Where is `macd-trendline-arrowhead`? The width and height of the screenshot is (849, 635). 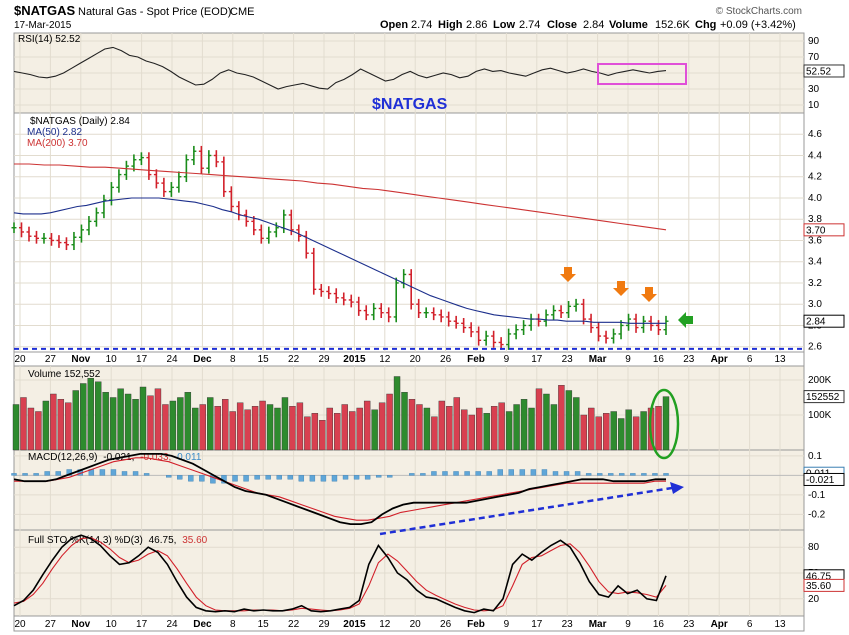 macd-trendline-arrowhead is located at coordinates (677, 488).